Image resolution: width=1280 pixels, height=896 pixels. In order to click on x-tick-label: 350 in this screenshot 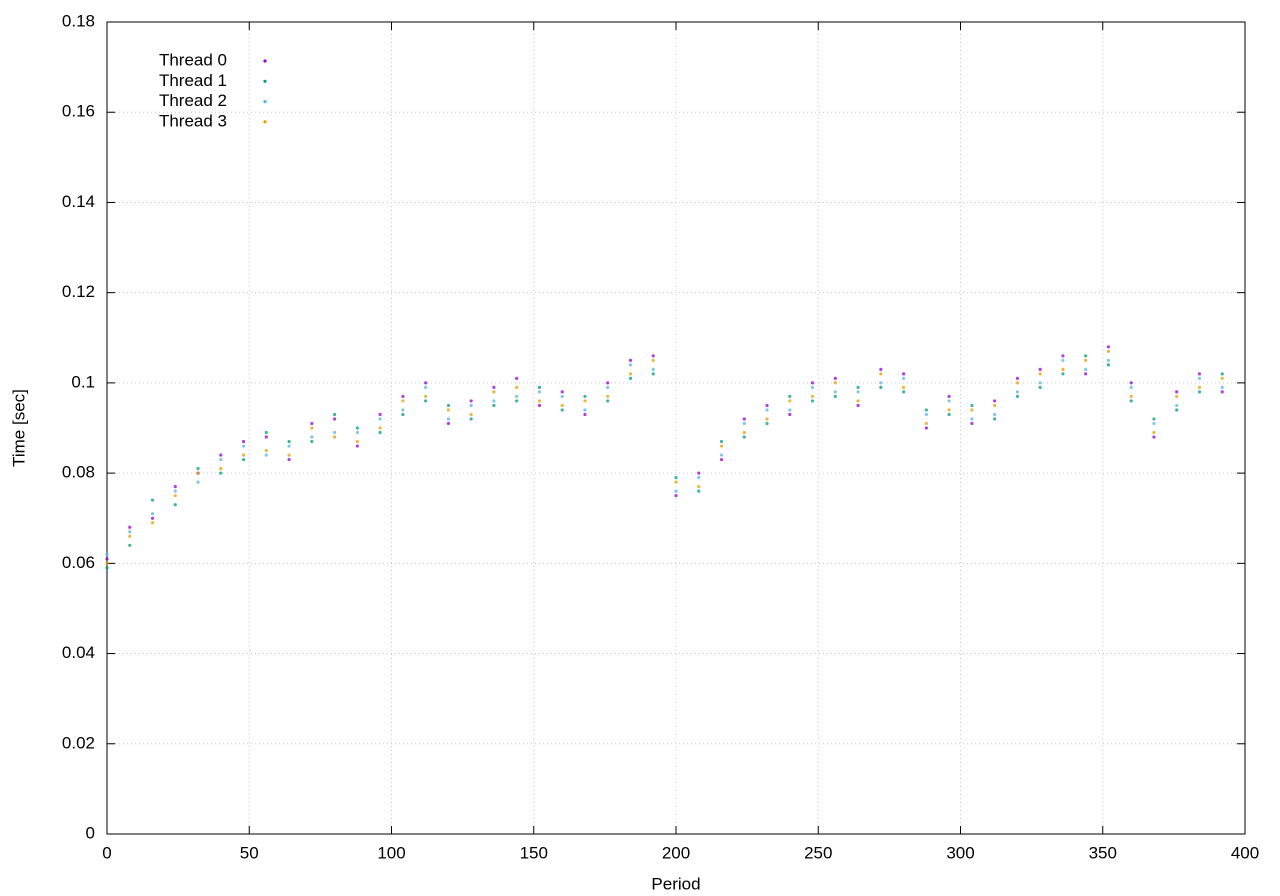, I will do `click(1103, 852)`.